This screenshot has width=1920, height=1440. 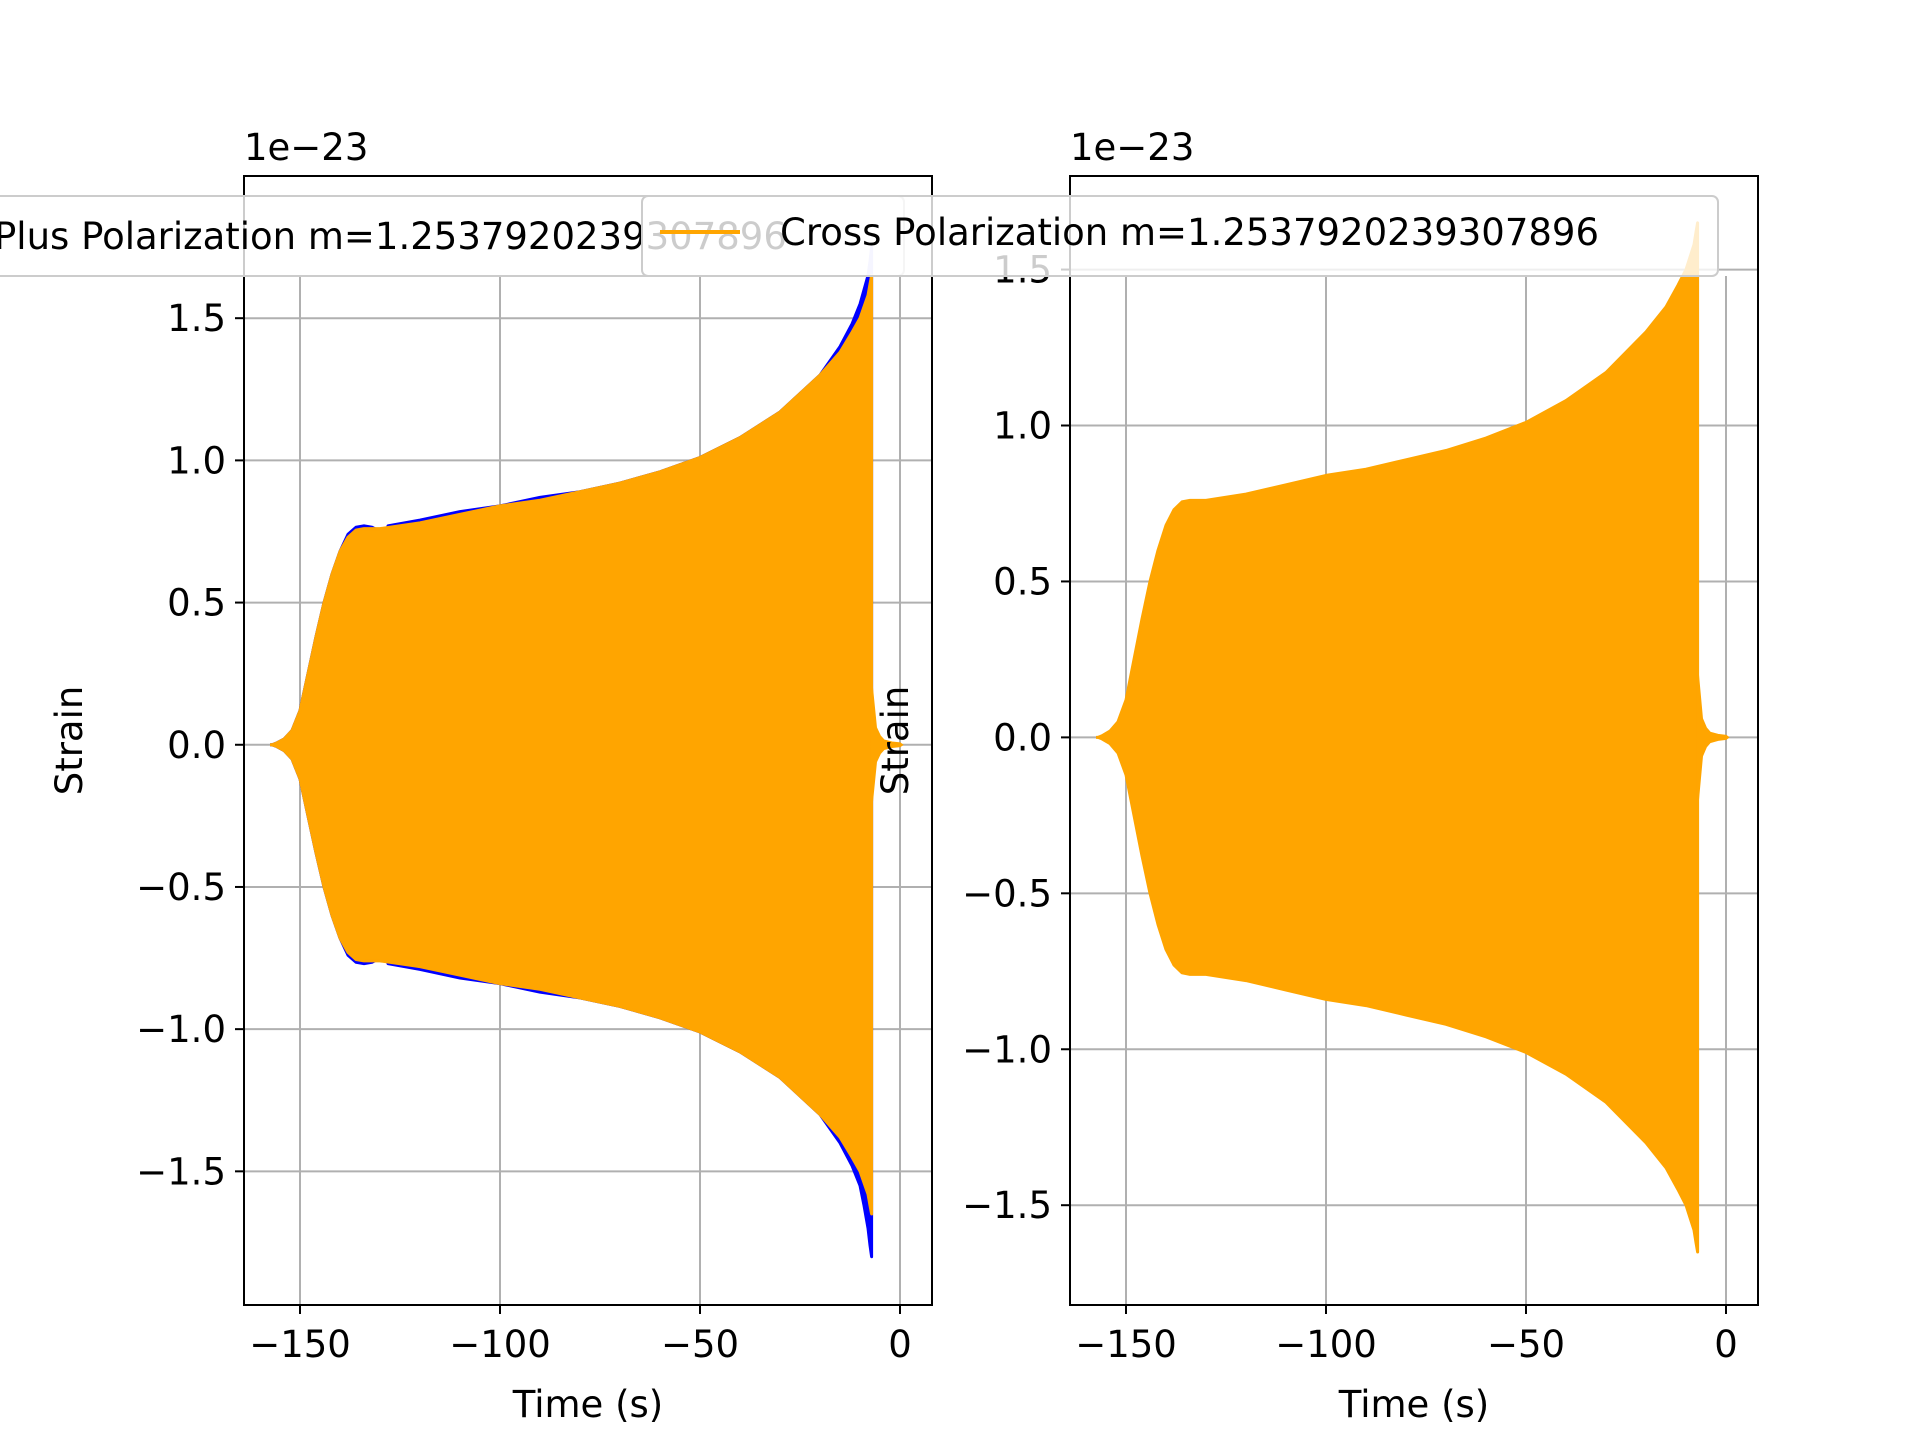 I want to click on legend-box, so click(x=1180, y=236).